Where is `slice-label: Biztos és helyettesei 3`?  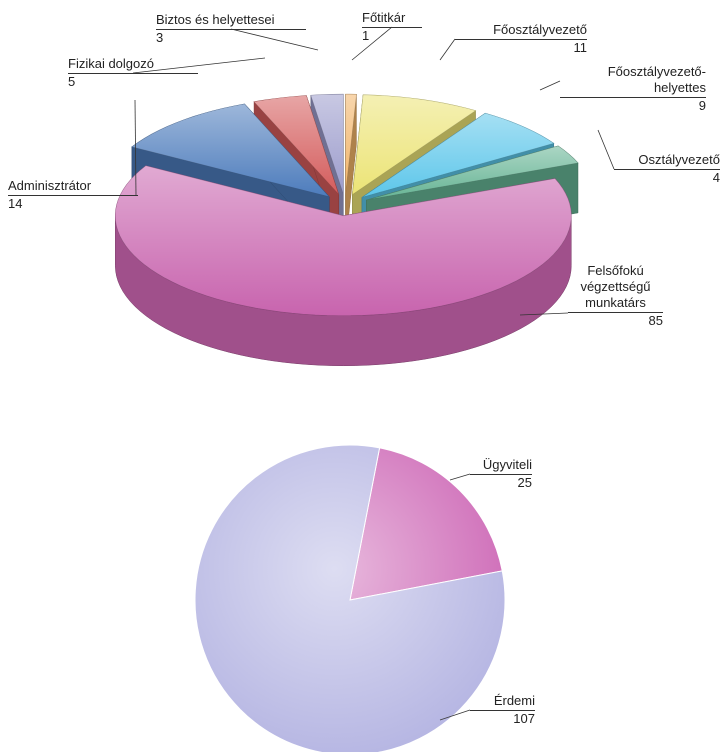
slice-label: Biztos és helyettesei 3 is located at coordinates (231, 29).